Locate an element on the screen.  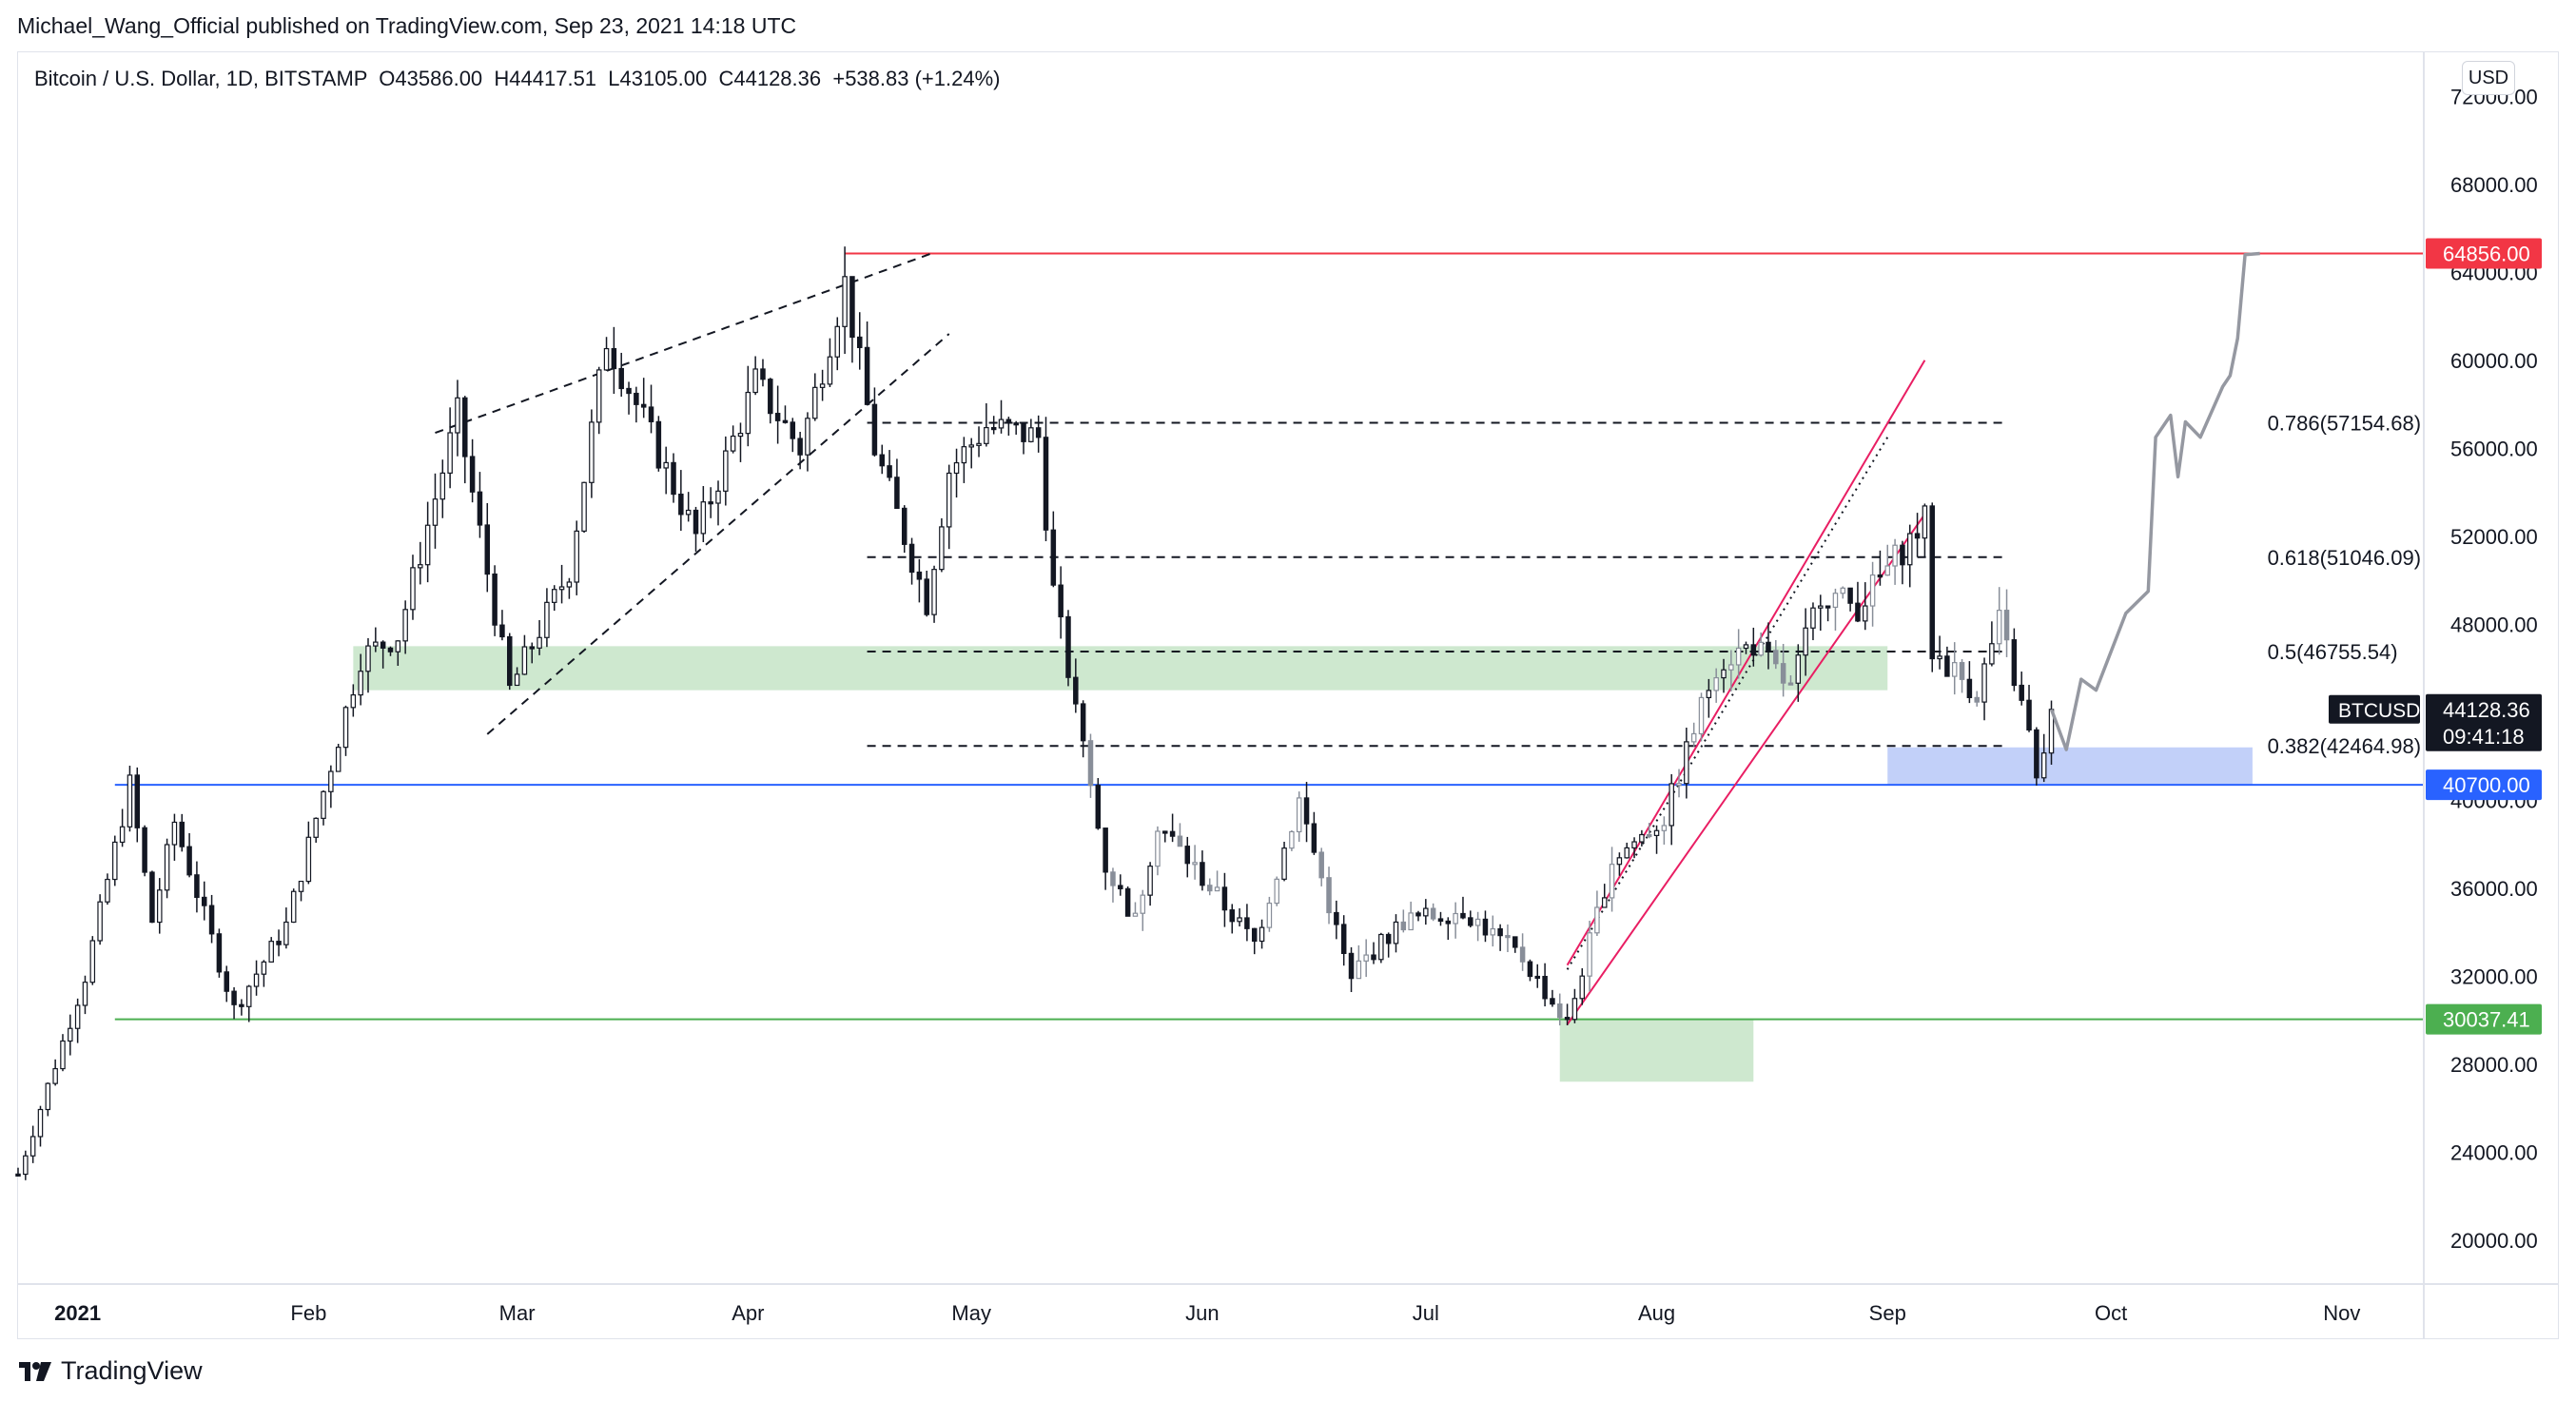
tradingview-logo: TradingView is located at coordinates (110, 1371).